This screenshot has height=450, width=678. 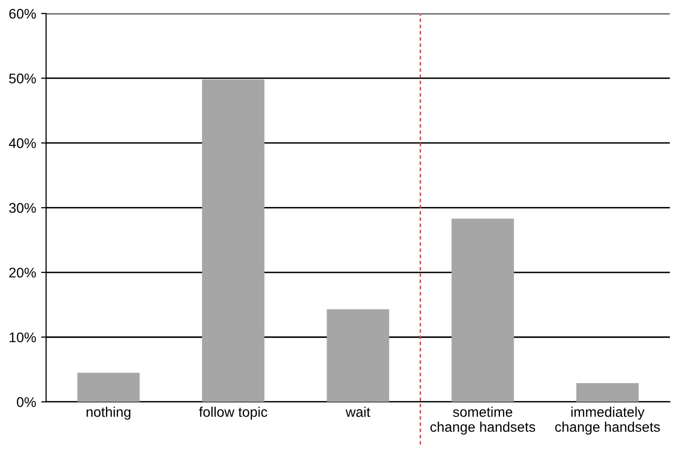 I want to click on x-tick-label: follow topic, so click(x=233, y=413).